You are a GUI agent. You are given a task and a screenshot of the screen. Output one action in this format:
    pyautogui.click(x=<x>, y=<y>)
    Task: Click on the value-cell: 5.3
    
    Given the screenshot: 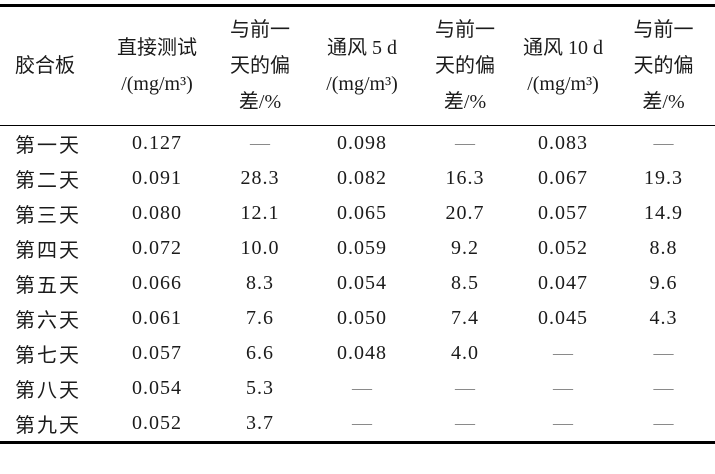 What is the action you would take?
    pyautogui.click(x=260, y=388)
    